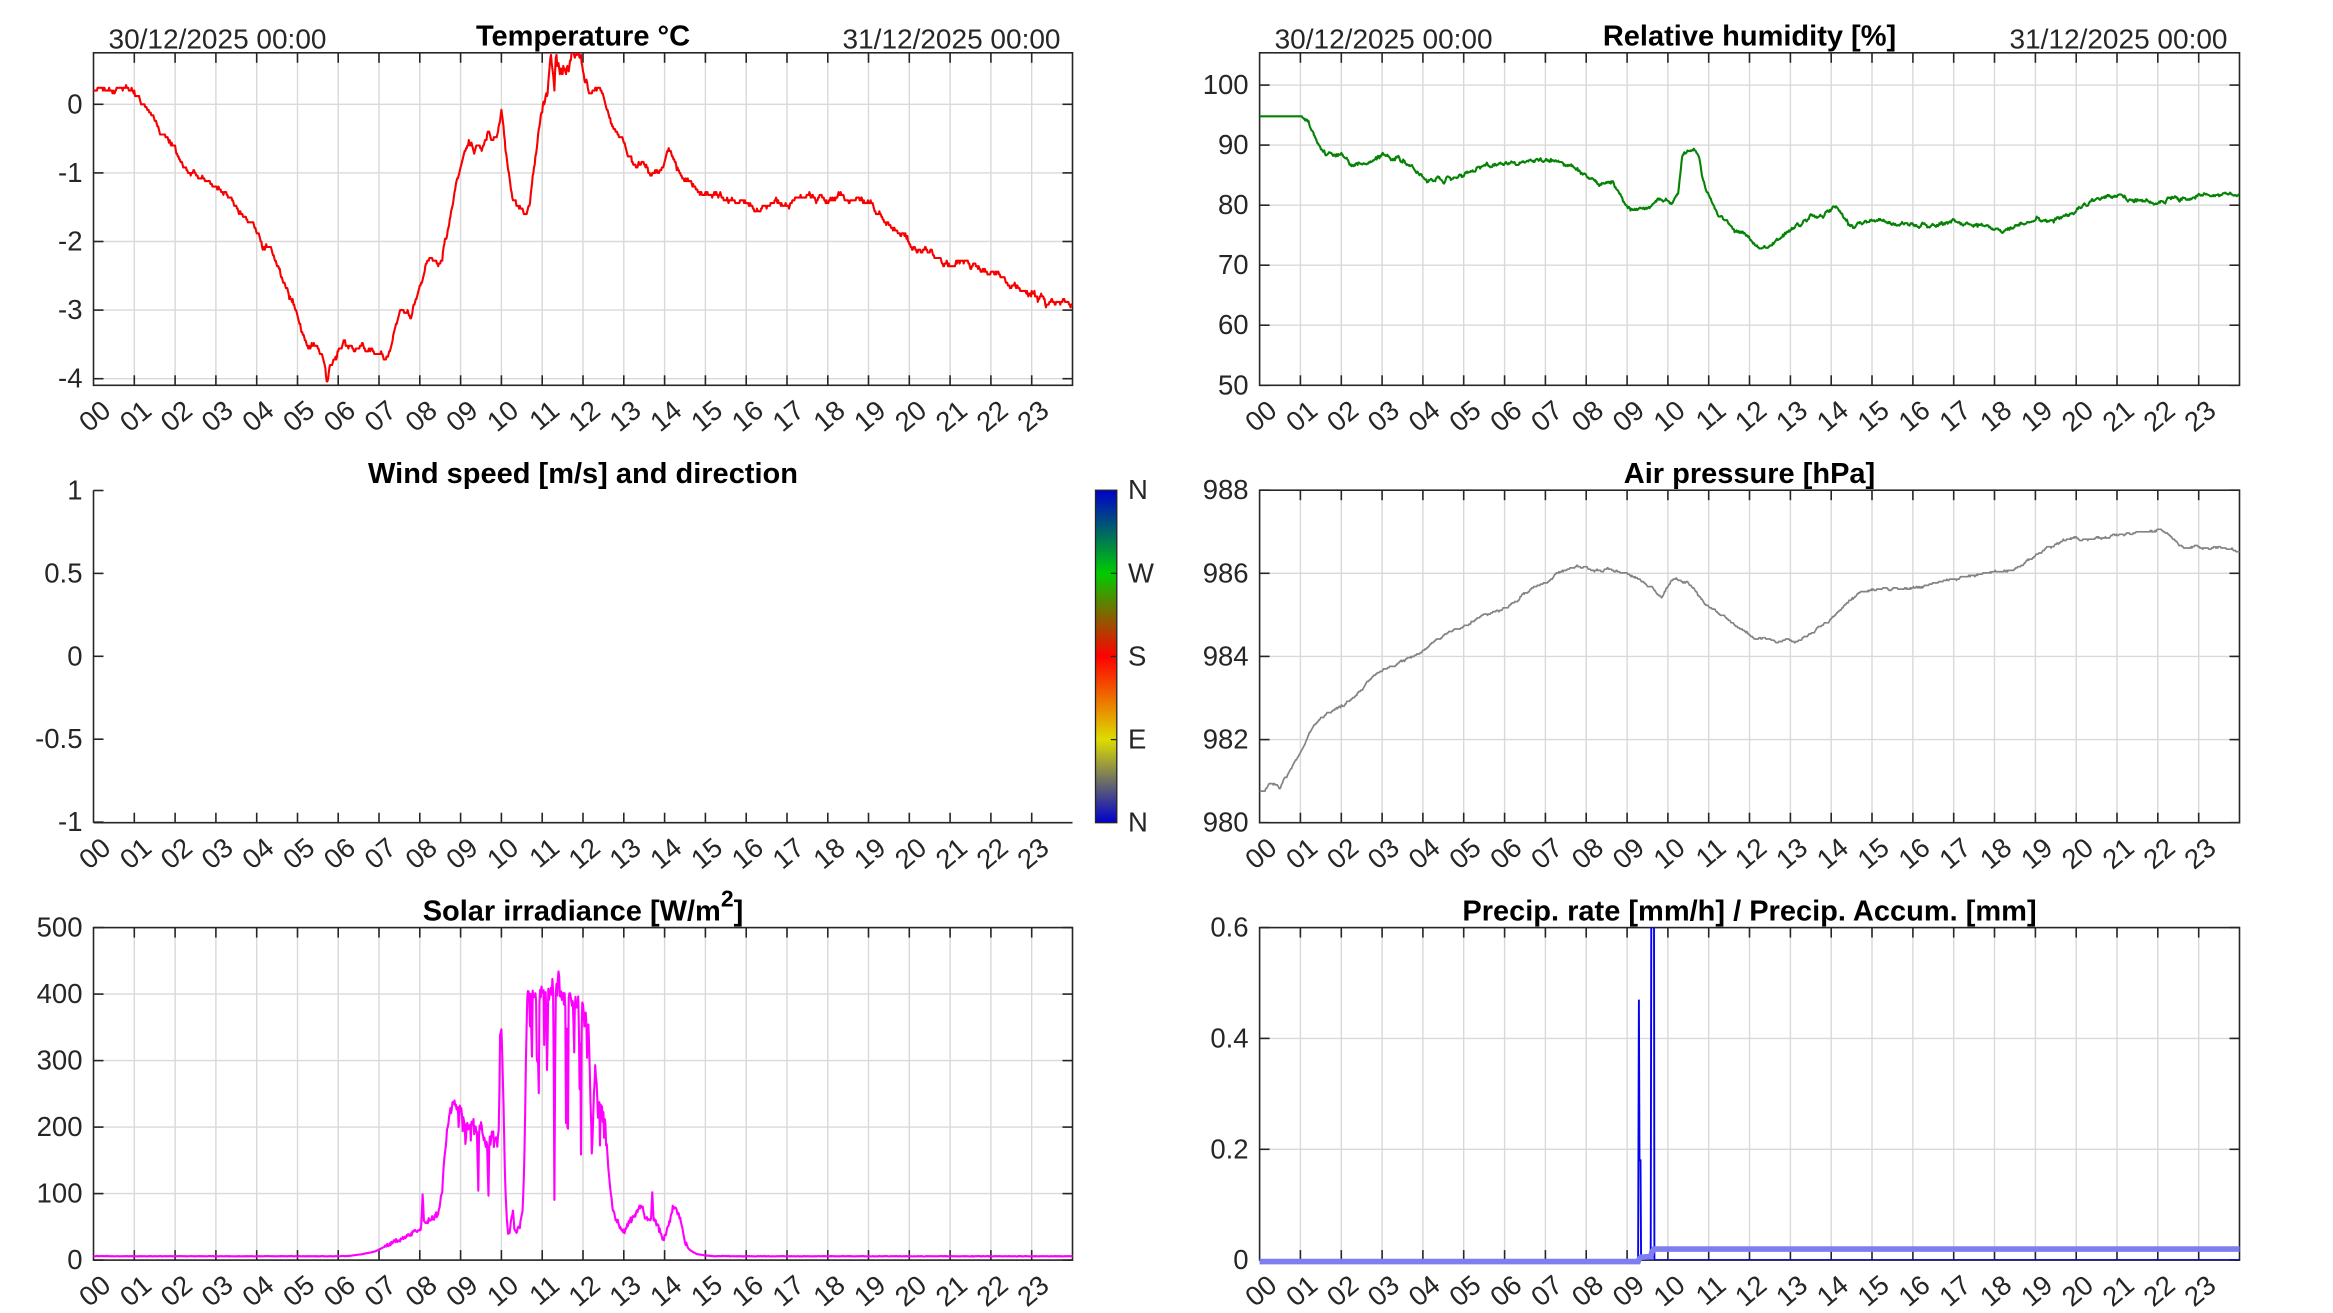 Image resolution: width=2333 pixels, height=1313 pixels. I want to click on svg-text: Air pressure [hPa], so click(1749, 474).